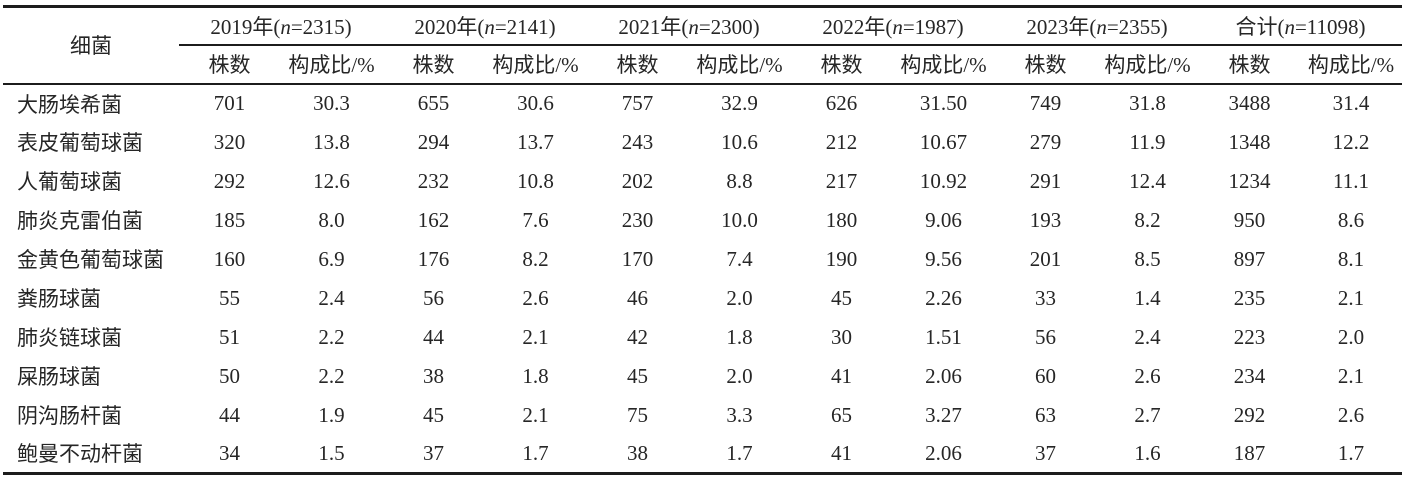 The height and width of the screenshot is (480, 1404). I want to click on strain-count-cell: 3488, so click(1249, 103).